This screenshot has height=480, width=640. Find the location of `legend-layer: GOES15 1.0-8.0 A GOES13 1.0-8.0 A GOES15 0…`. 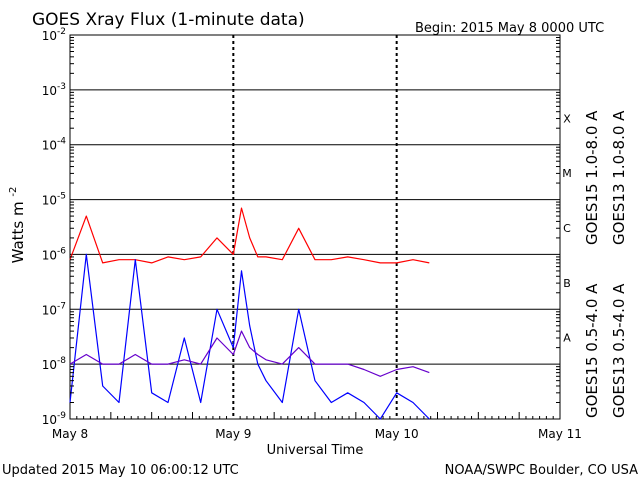

legend-layer: GOES15 1.0-8.0 A GOES13 1.0-8.0 A GOES15 0… is located at coordinates (605, 264).